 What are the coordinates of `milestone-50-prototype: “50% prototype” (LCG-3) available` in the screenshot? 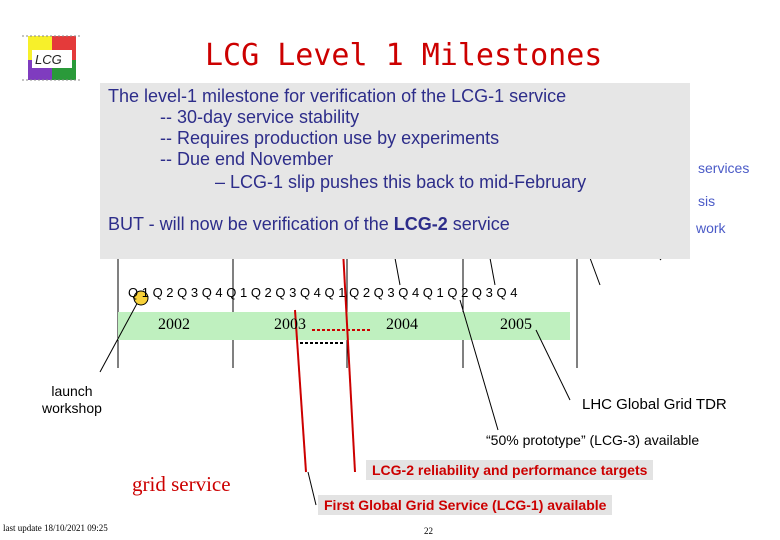 It's located at (593, 440).